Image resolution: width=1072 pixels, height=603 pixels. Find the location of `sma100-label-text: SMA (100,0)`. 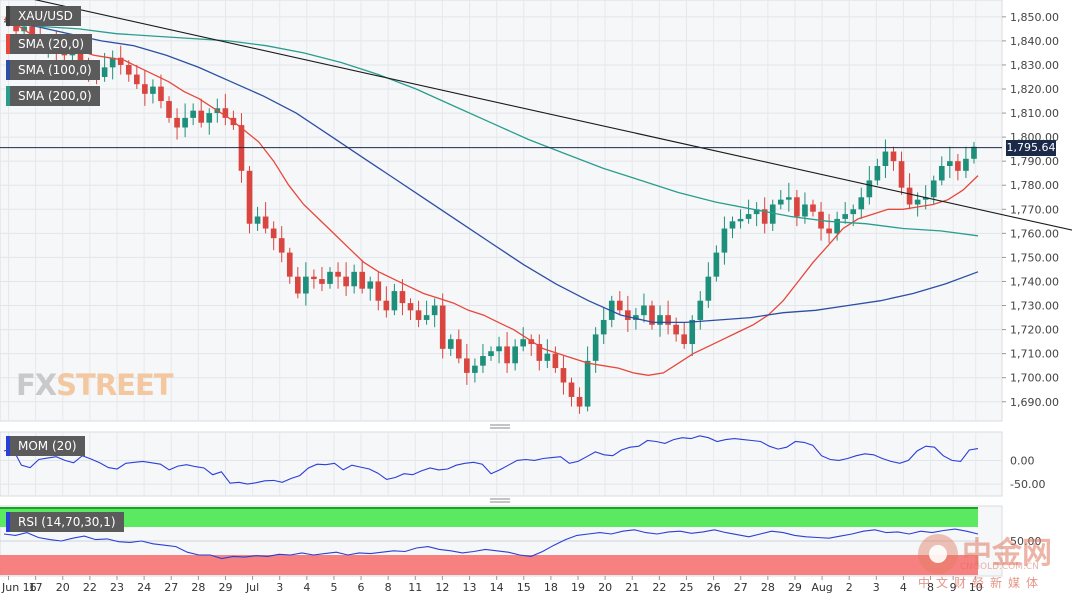

sma100-label-text: SMA (100,0) is located at coordinates (55, 70).